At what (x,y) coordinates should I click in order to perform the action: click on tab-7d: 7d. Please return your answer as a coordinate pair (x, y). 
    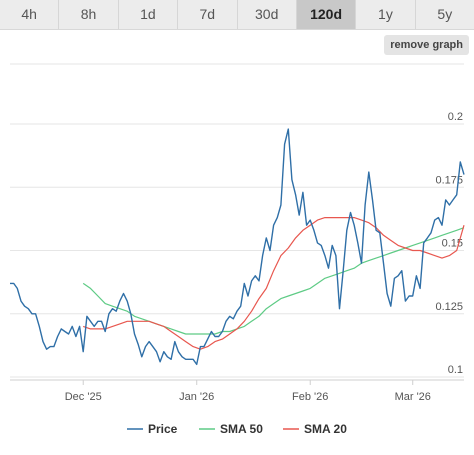
    Looking at the image, I should click on (208, 14).